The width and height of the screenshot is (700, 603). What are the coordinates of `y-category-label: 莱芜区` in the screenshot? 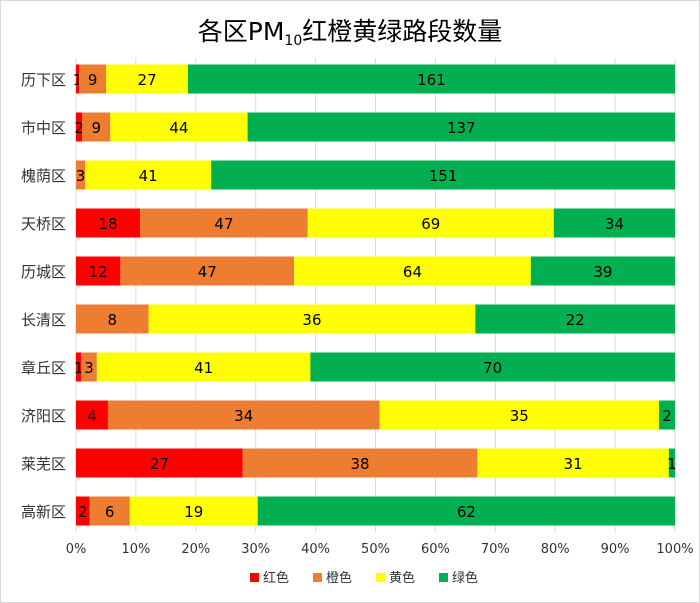 It's located at (43, 464).